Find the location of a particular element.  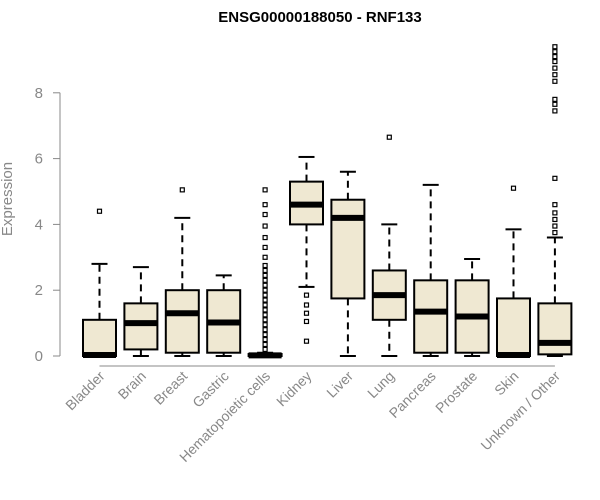

x-tick-label: Breast is located at coordinates (170, 388).